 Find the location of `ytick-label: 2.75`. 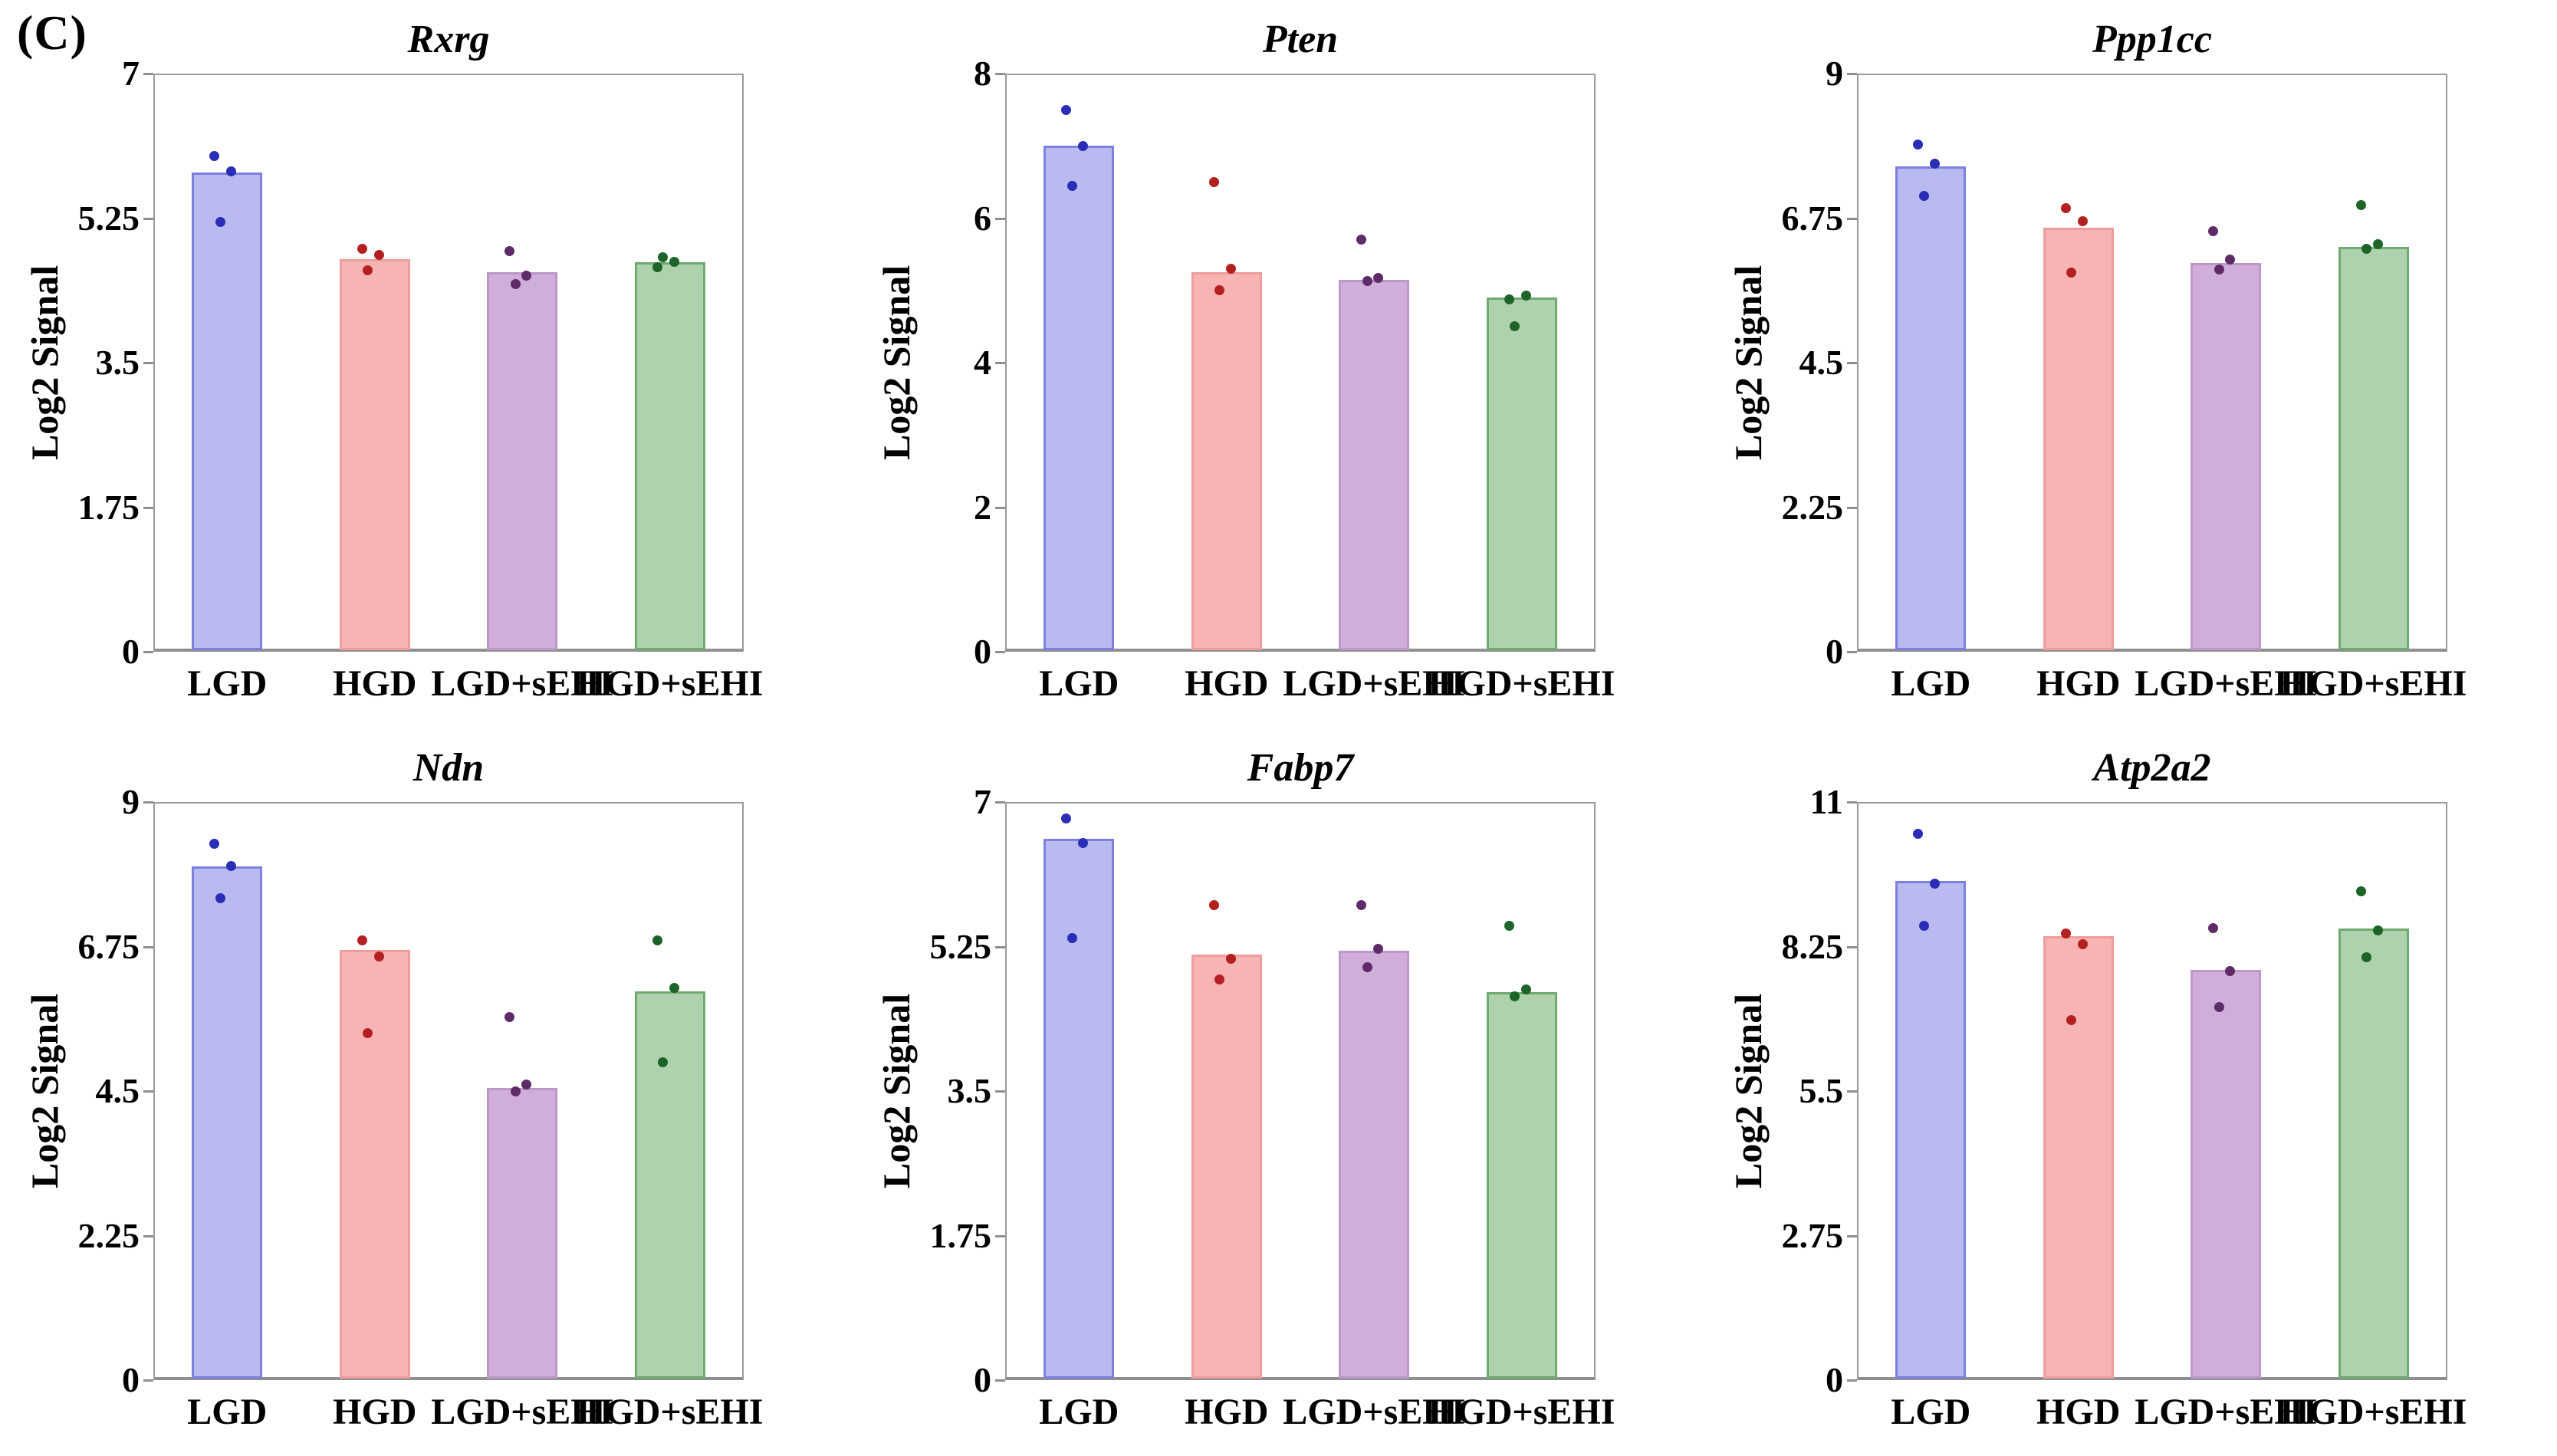

ytick-label: 2.75 is located at coordinates (1812, 1235).